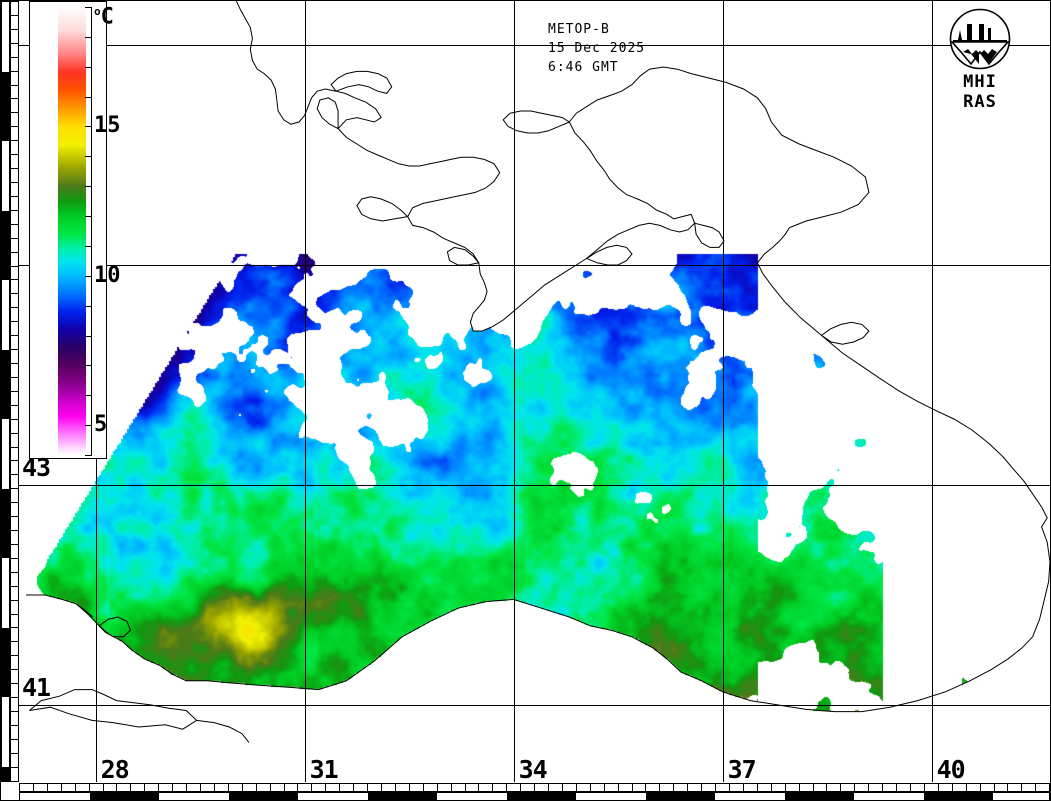 Image resolution: width=1051 pixels, height=801 pixels. I want to click on left-scale-ruler, so click(9, 400).